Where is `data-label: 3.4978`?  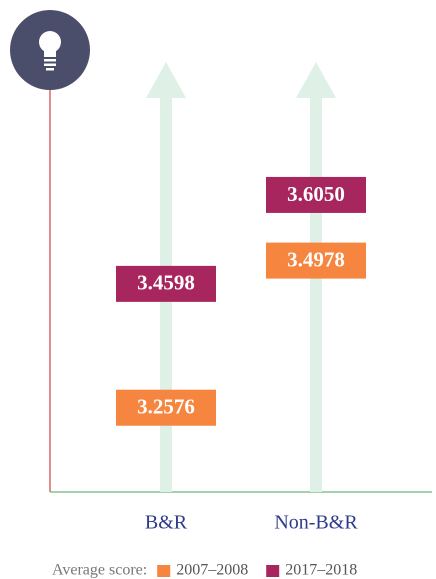
data-label: 3.4978 is located at coordinates (316, 259).